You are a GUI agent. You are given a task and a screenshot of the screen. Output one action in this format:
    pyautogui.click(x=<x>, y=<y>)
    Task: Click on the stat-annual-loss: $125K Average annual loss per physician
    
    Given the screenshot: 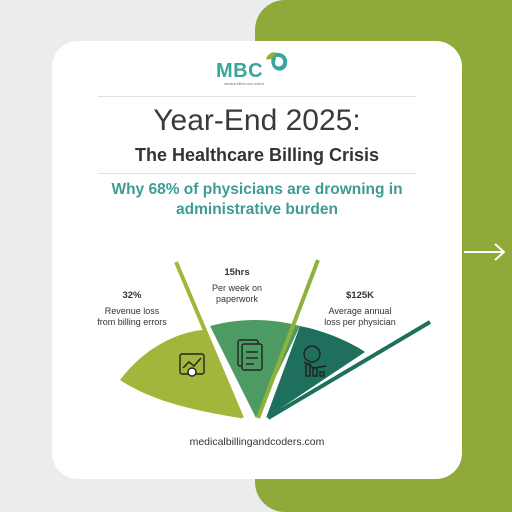 What is the action you would take?
    pyautogui.click(x=360, y=309)
    